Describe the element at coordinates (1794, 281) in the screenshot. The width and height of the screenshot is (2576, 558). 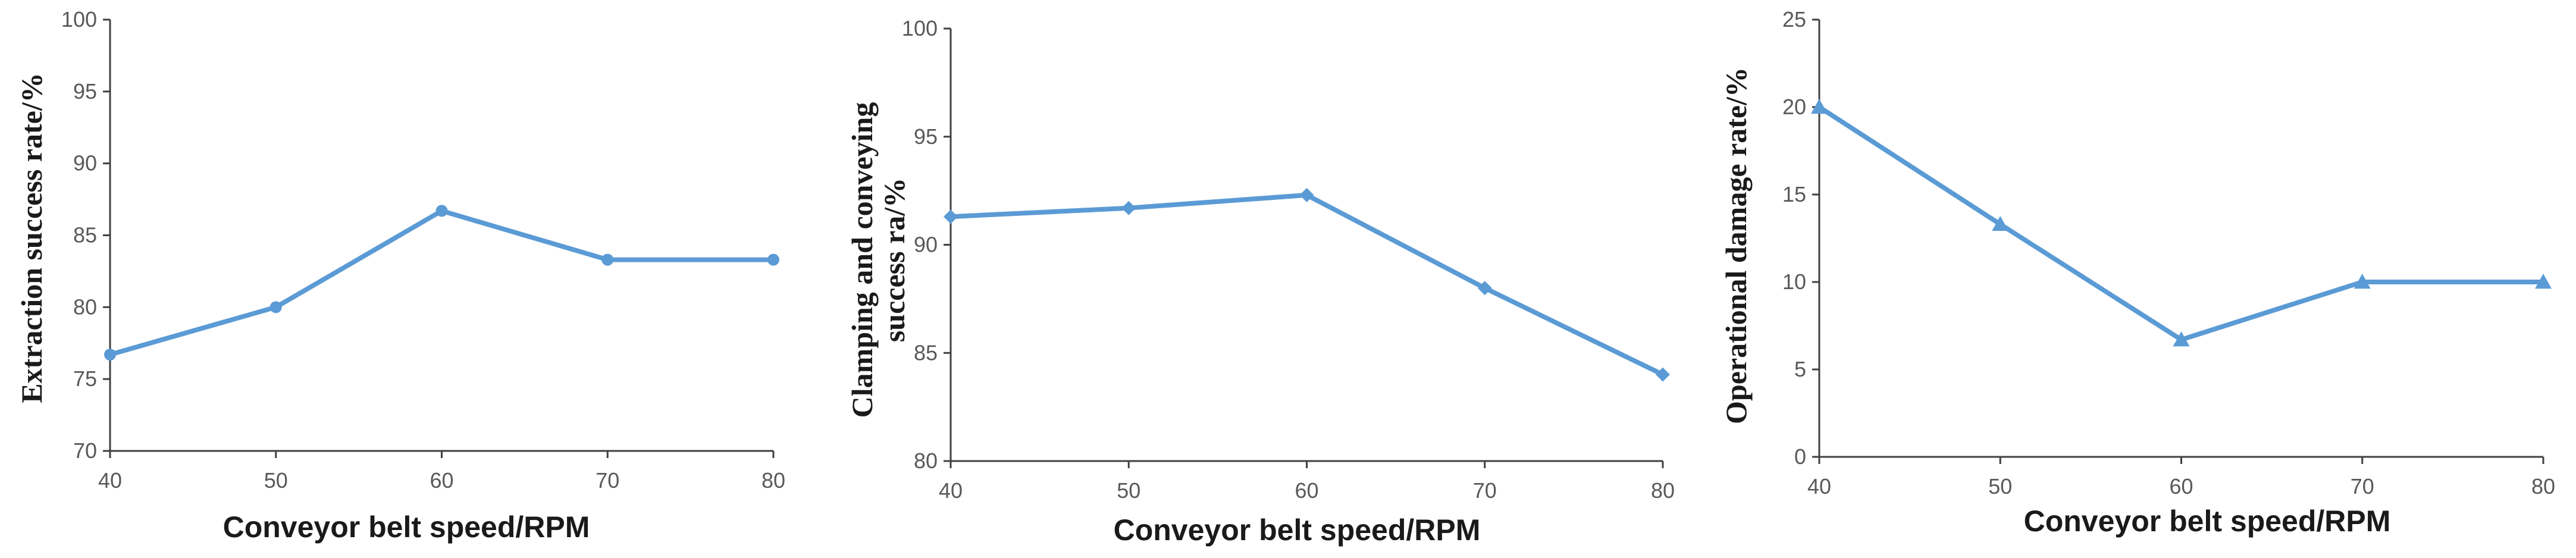
I see `y-tick-label: 10` at that location.